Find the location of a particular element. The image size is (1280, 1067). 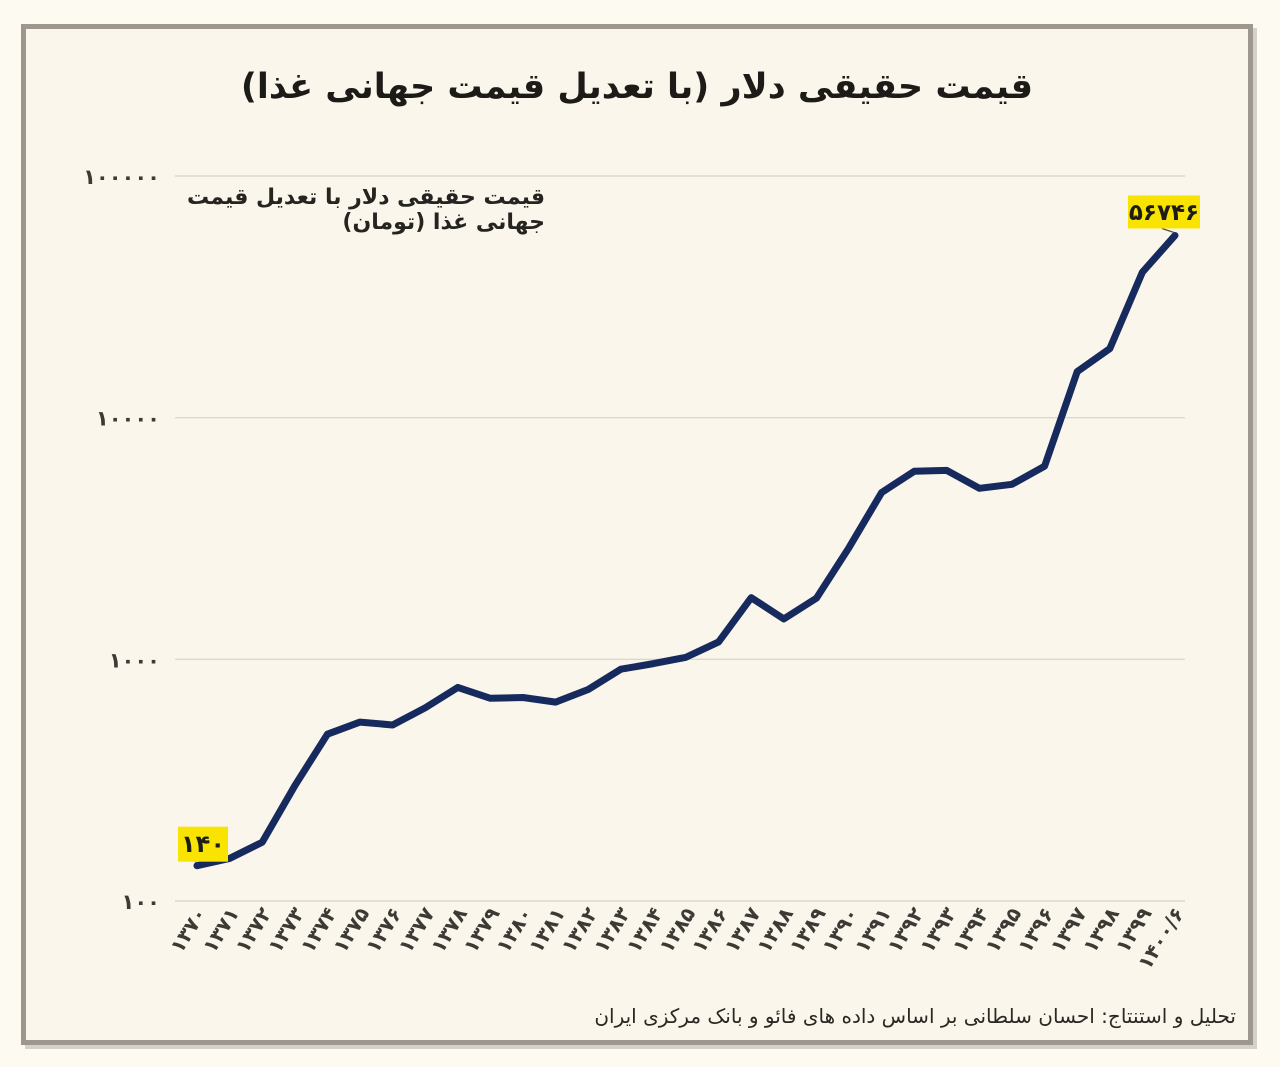

y-tick-label: ۱۰۰۰ is located at coordinates (134, 660).